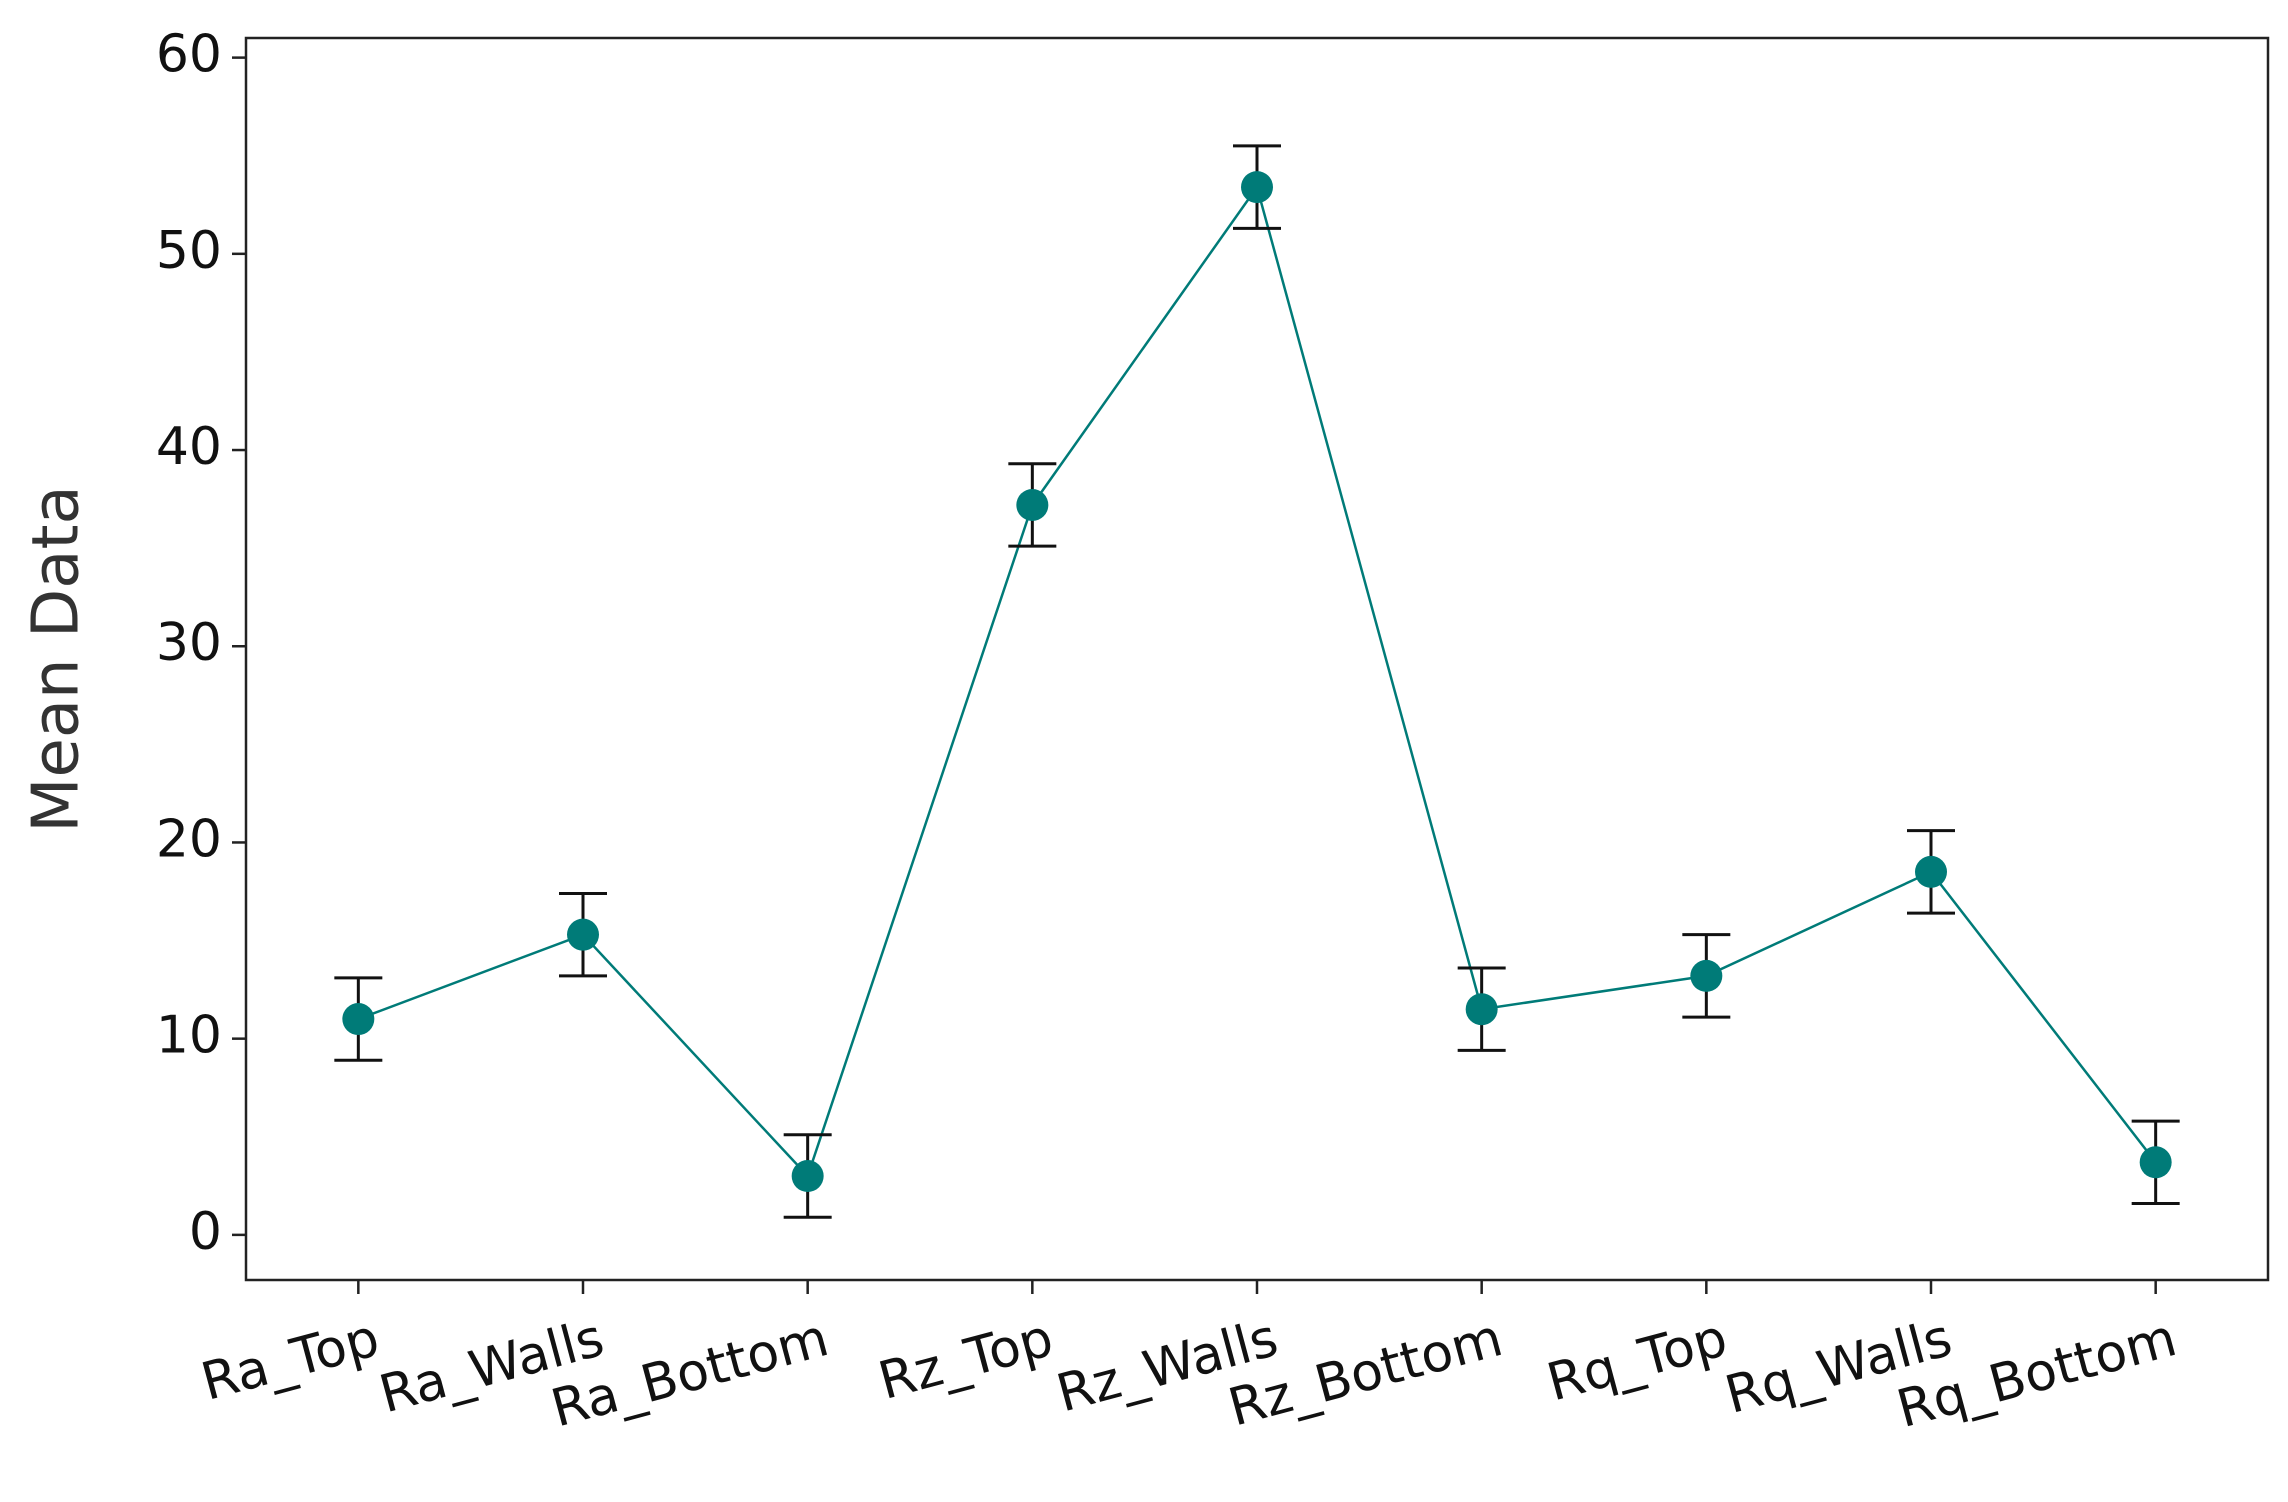  What do you see at coordinates (966, 1360) in the screenshot?
I see `x-tick-label: Rz_Top` at bounding box center [966, 1360].